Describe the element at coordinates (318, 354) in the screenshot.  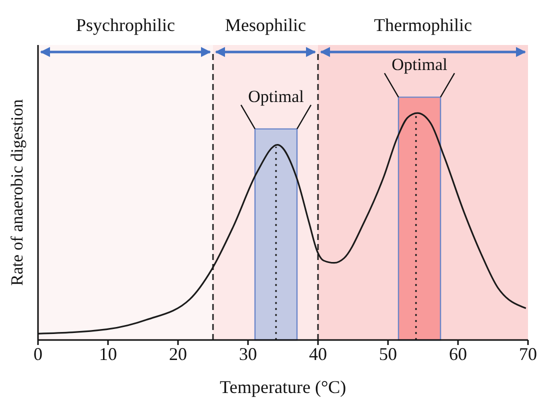
I see `x-tick-label: 40` at that location.